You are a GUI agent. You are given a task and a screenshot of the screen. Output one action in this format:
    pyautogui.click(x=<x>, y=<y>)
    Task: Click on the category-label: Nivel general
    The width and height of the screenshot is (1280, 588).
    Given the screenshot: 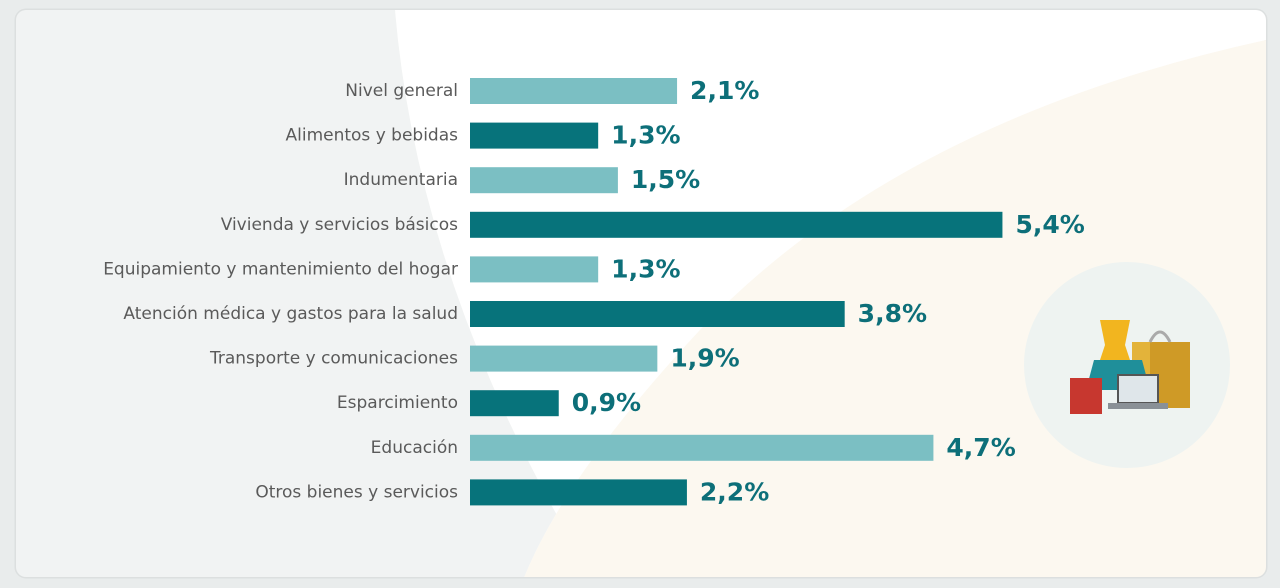 What is the action you would take?
    pyautogui.click(x=401, y=91)
    